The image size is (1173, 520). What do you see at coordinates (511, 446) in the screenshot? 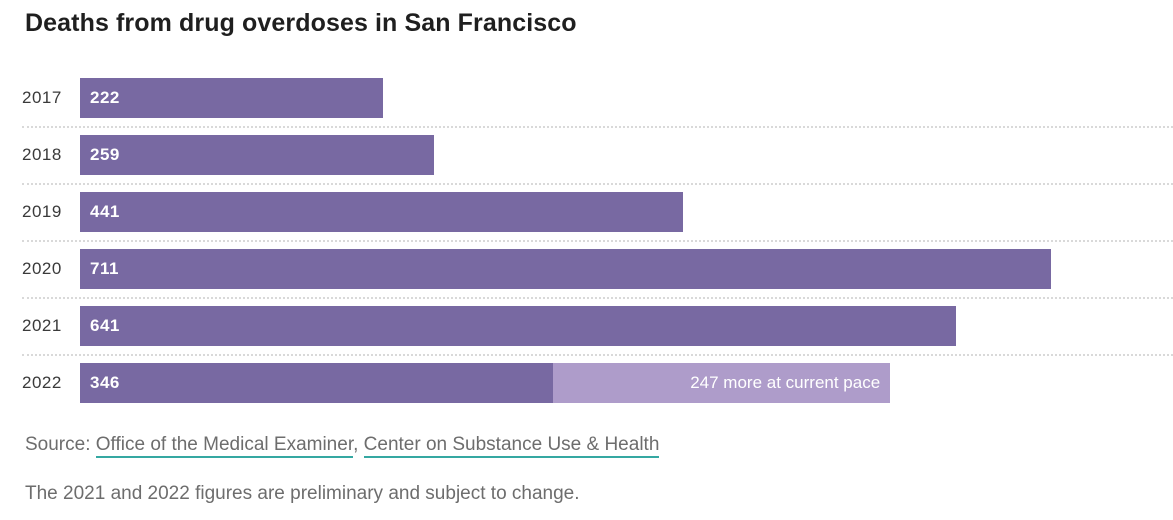
I see `source-link-substance-use-health: Center on Substance Use & Health` at bounding box center [511, 446].